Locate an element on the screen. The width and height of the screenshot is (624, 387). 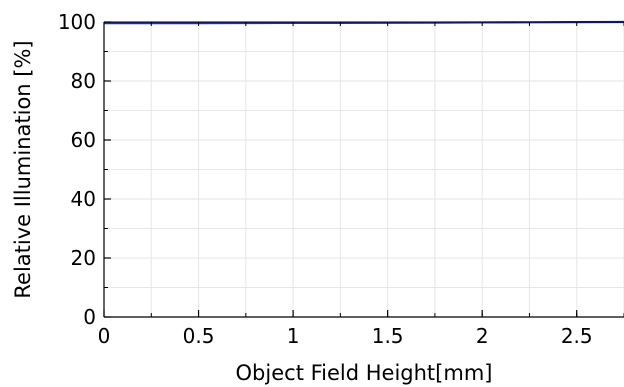
x-tick-label: 2.5 is located at coordinates (577, 336).